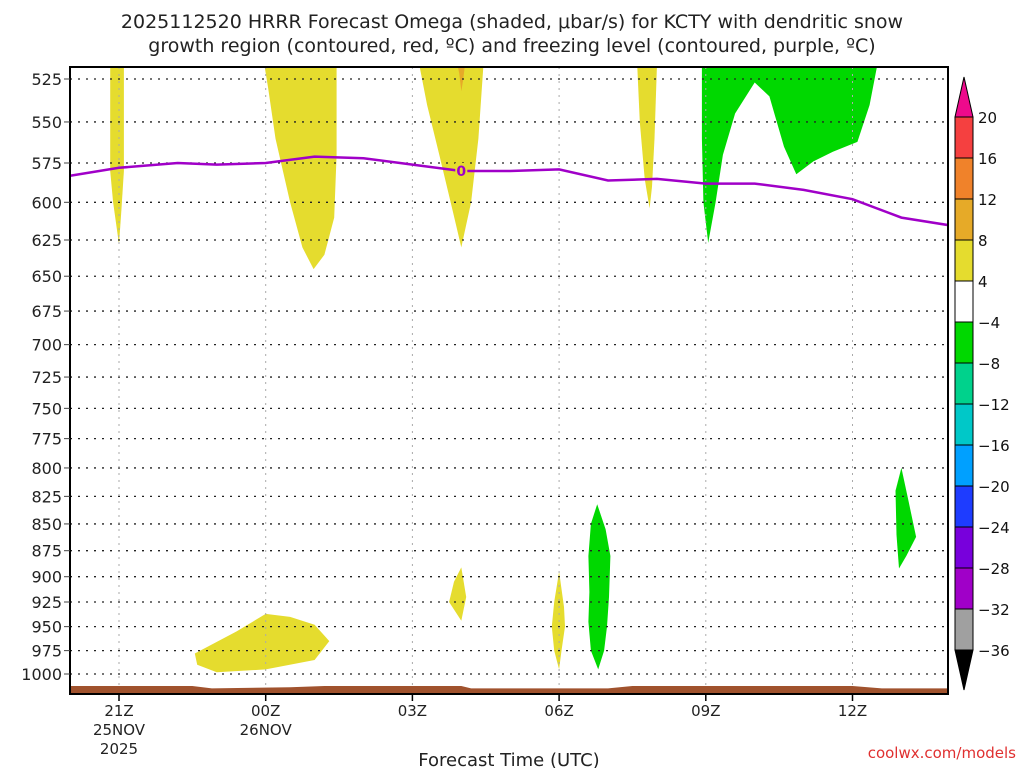 This screenshot has width=1024, height=768. I want to click on colorbar-tick-label: −4, so click(989, 323).